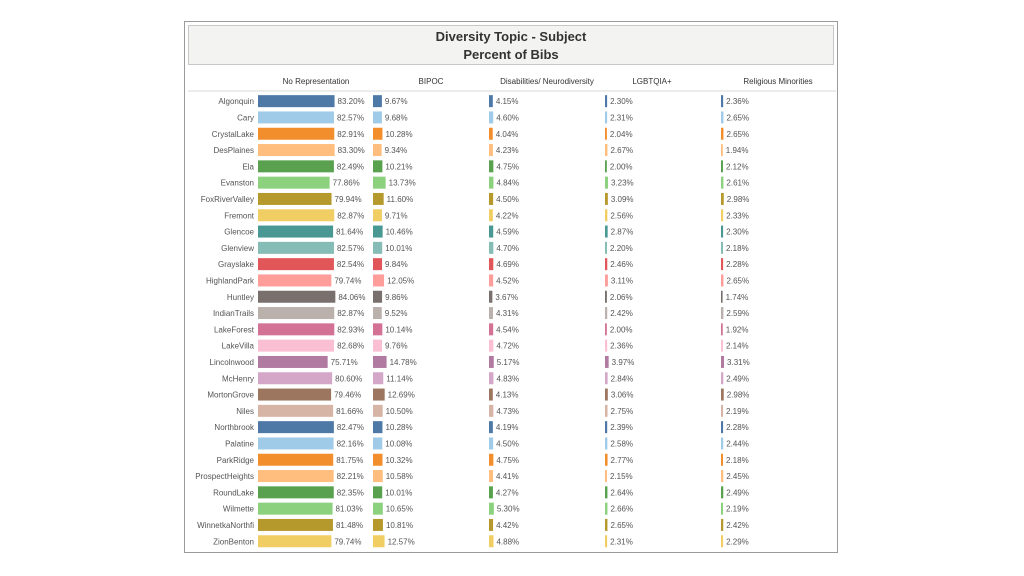  Describe the element at coordinates (347, 280) in the screenshot. I see `data-label: 79.74%` at that location.